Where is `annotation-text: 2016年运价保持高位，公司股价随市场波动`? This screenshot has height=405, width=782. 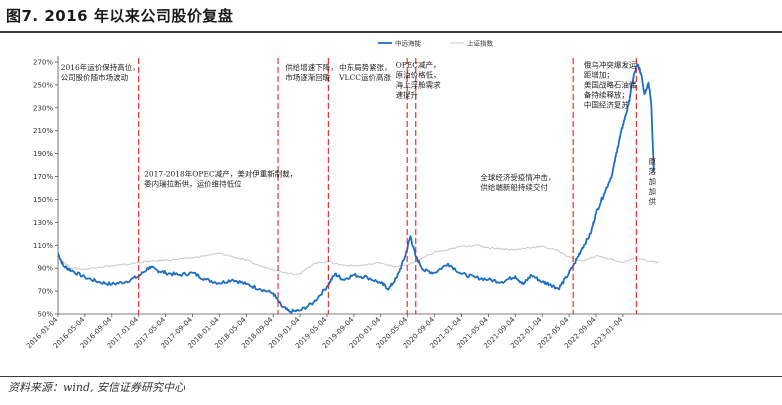 annotation-text: 2016年运价保持高位，公司股价随市场波动 is located at coordinates (100, 72).